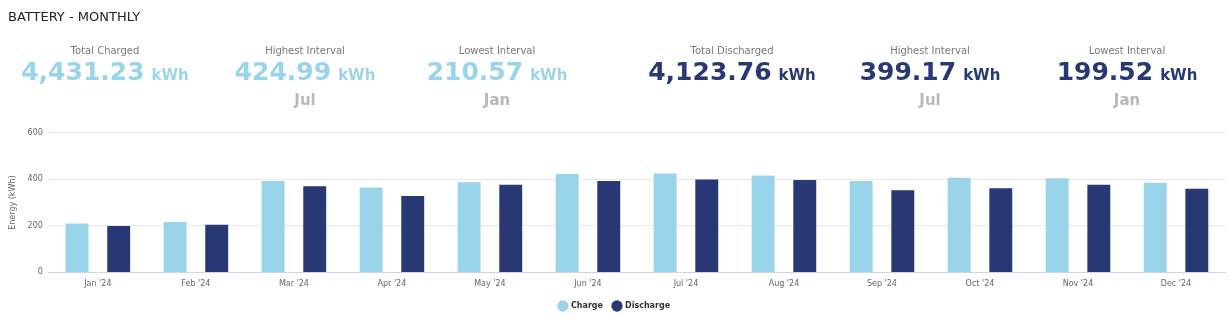  What do you see at coordinates (587, 284) in the screenshot?
I see `x-tick-label: Jun '24` at bounding box center [587, 284].